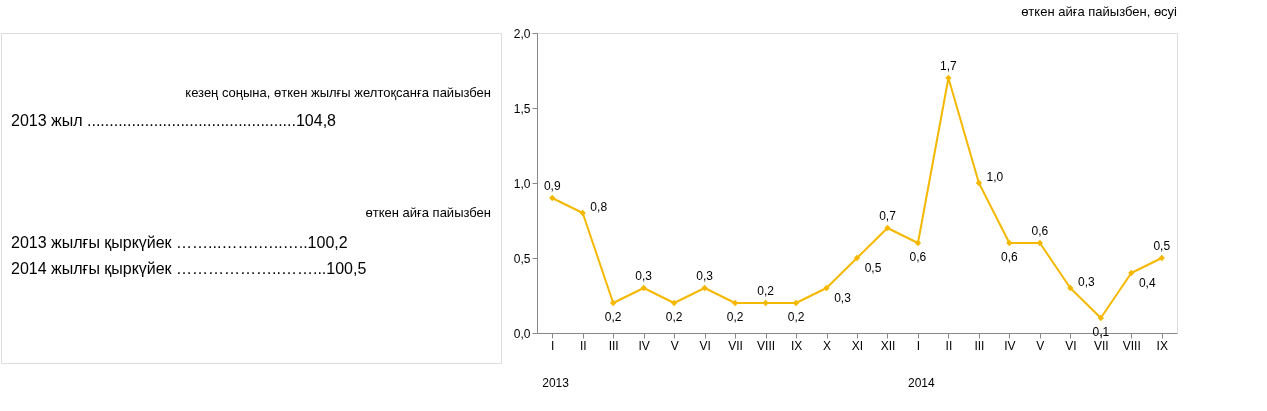 Image resolution: width=1267 pixels, height=411 pixels. I want to click on y-tick-label: 1,0, so click(522, 183).